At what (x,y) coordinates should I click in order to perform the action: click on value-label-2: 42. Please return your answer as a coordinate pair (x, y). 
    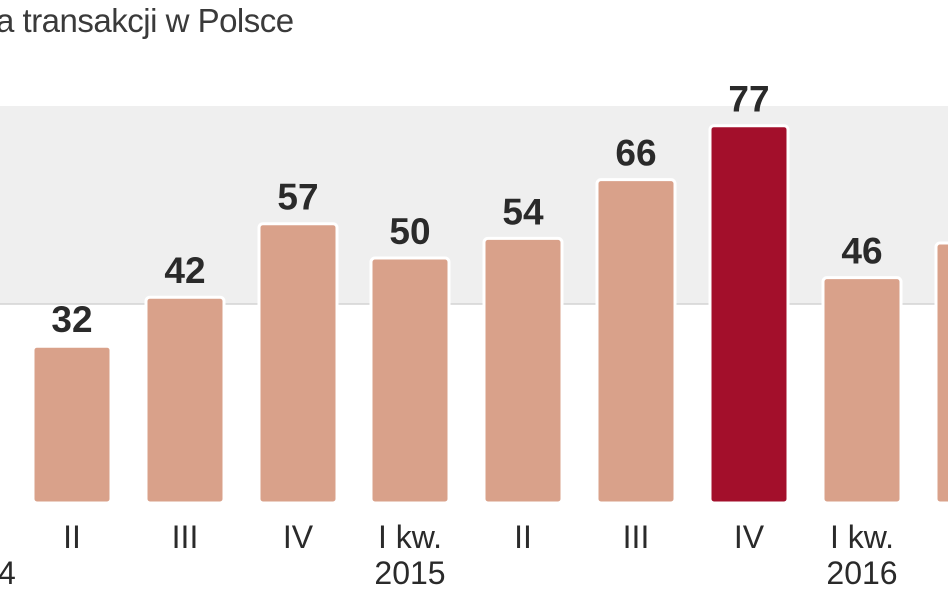
    Looking at the image, I should click on (184, 270).